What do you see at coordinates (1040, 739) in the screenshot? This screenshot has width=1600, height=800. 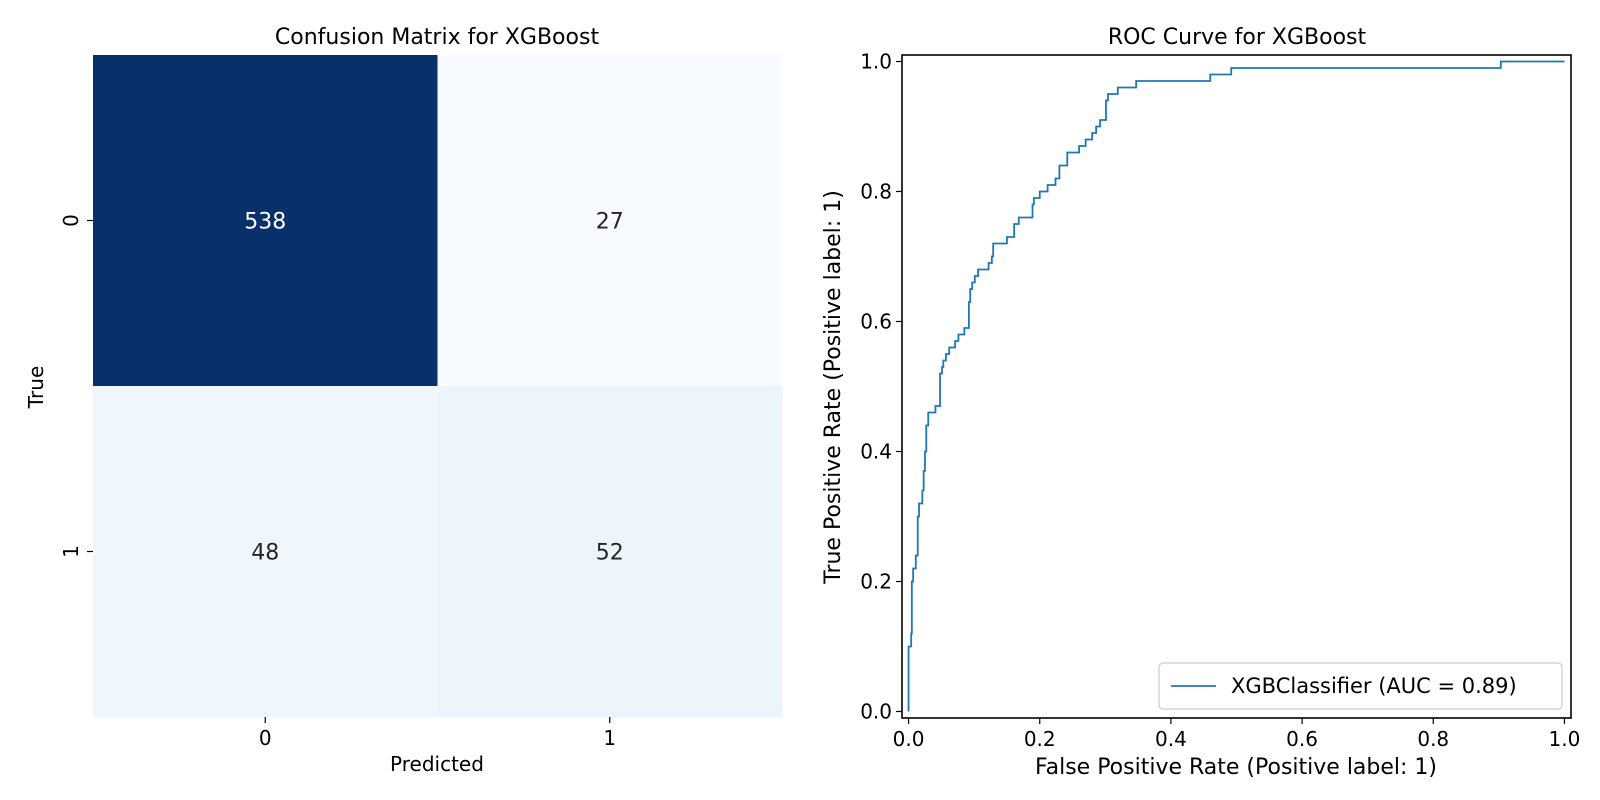 I see `x-tick-label: 0.2` at bounding box center [1040, 739].